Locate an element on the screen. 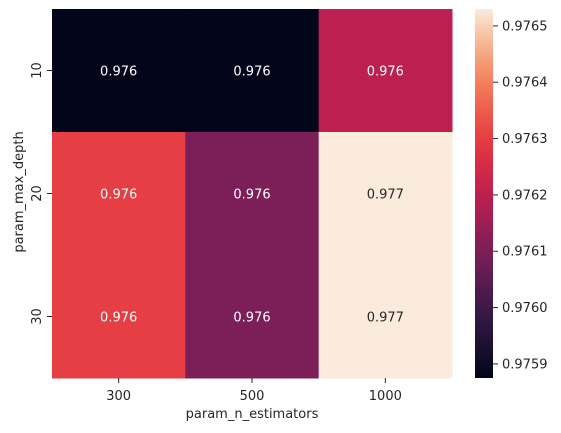  y-tick-label: 10 is located at coordinates (37, 70).